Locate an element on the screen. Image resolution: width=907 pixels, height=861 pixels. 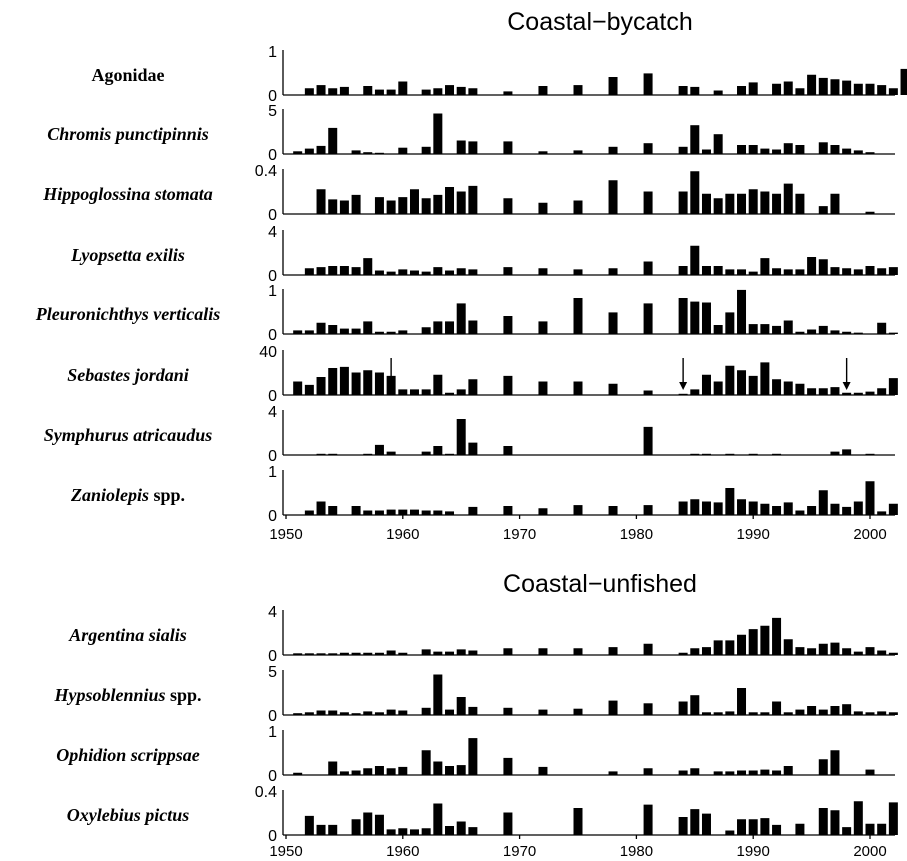
chart-title: Coastal−bycatch is located at coordinates (600, 22).